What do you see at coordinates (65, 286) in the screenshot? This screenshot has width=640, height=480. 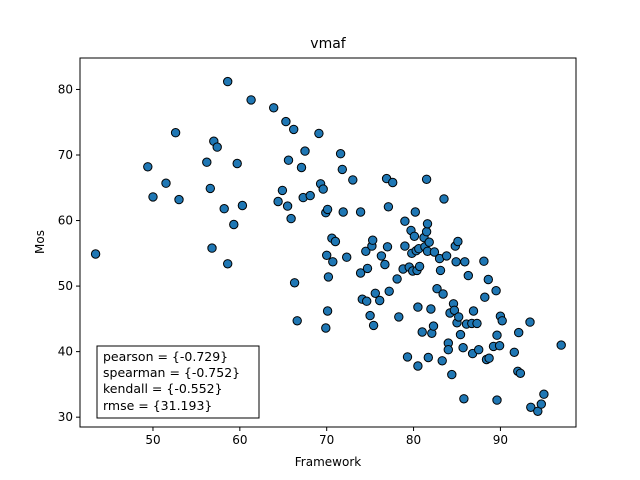 I see `y-tick-label: 50` at bounding box center [65, 286].